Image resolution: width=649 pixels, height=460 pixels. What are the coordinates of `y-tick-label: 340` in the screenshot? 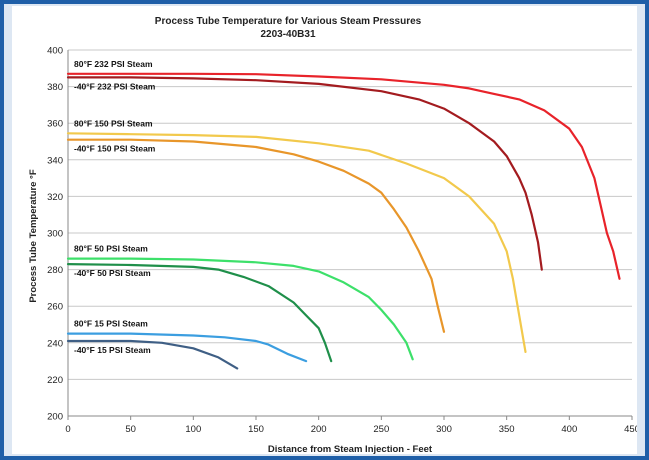 It's located at (55, 160).